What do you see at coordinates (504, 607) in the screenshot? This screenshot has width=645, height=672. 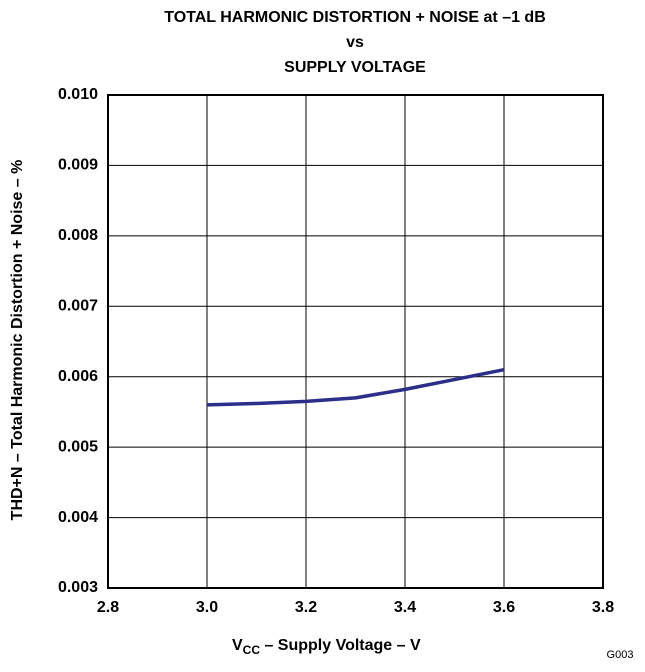 I see `x-tick-label: 3.6` at bounding box center [504, 607].